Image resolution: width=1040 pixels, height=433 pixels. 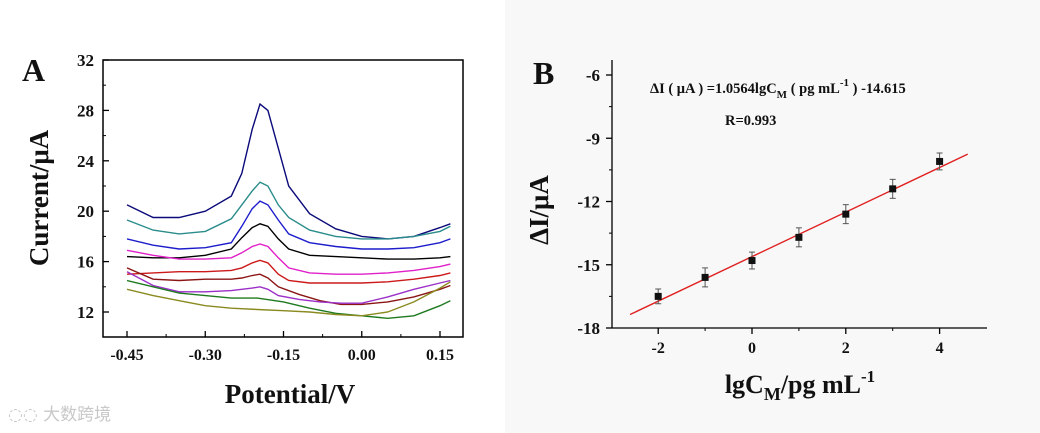 I want to click on watermark-icon: ◌◌, so click(x=26, y=415).